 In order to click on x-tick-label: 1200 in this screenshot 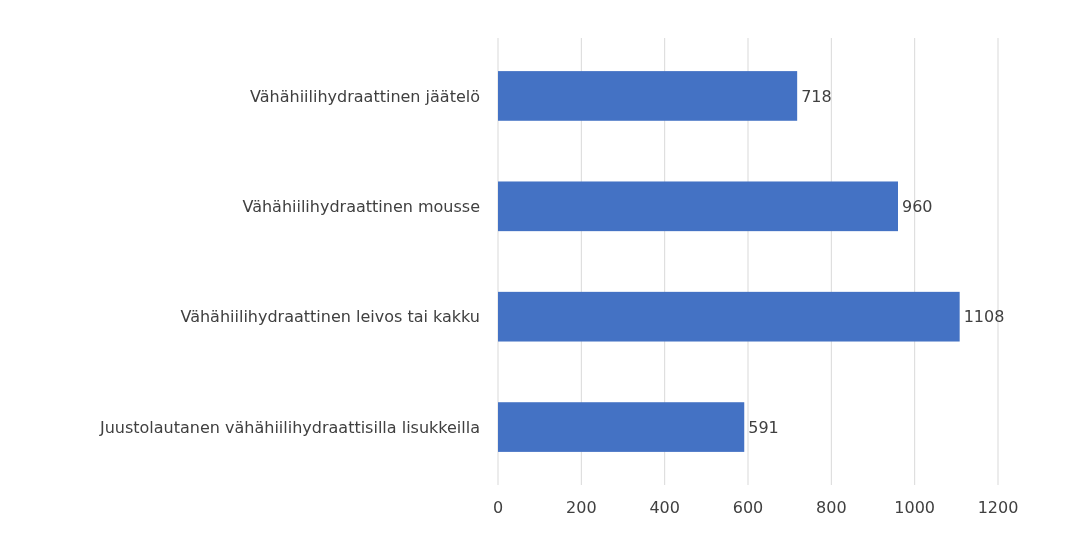, I will do `click(998, 507)`.